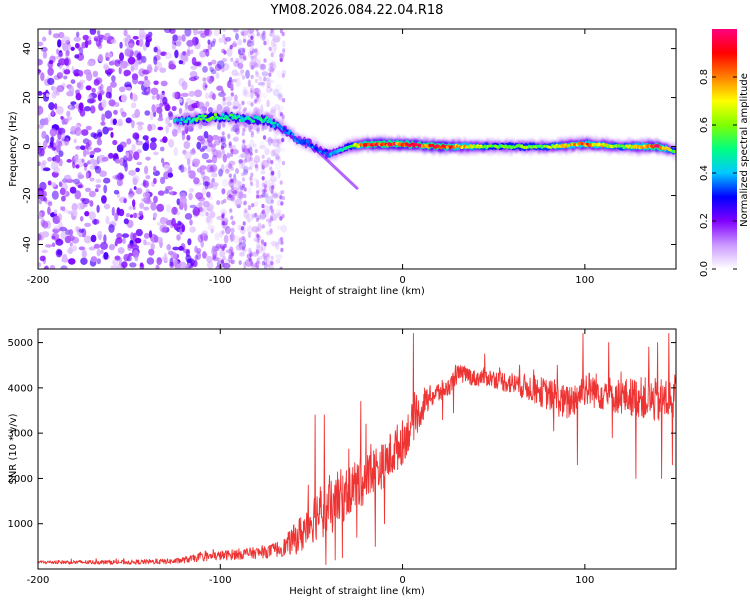 The image size is (750, 600). Describe the element at coordinates (744, 150) in the screenshot. I see `colorbar-label: Normalized spectral amplitude` at that location.